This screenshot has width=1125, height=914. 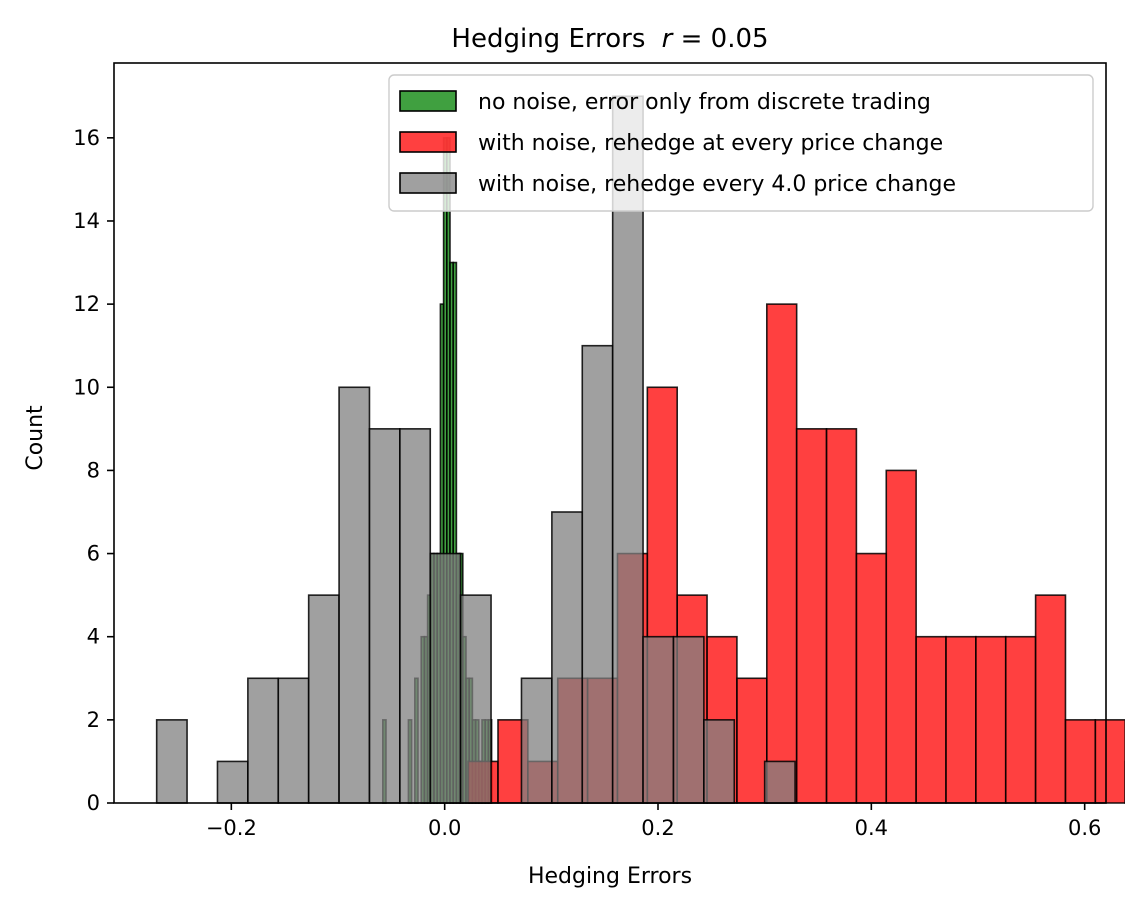 I want to click on chart-title-variable: r, so click(x=668, y=39).